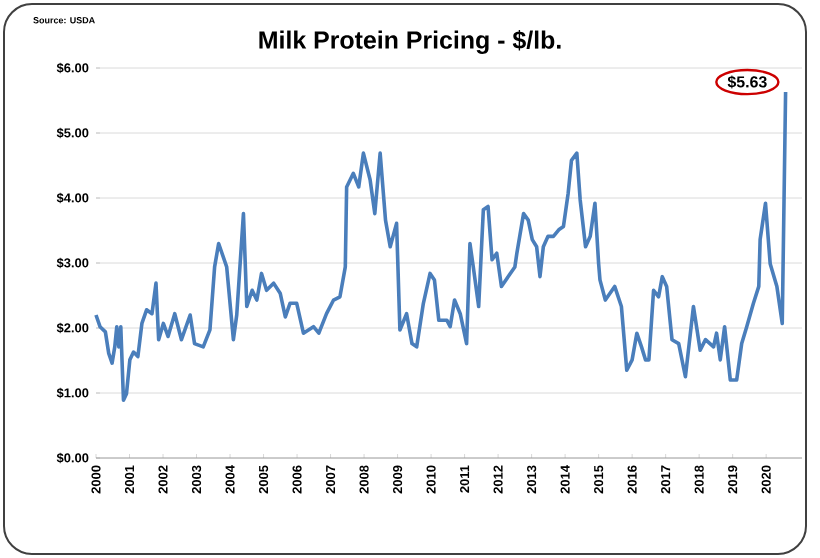 The width and height of the screenshot is (820, 558). Describe the element at coordinates (410, 42) in the screenshot. I see `chart-title: Milk Protein Pricing - $/lb.` at that location.